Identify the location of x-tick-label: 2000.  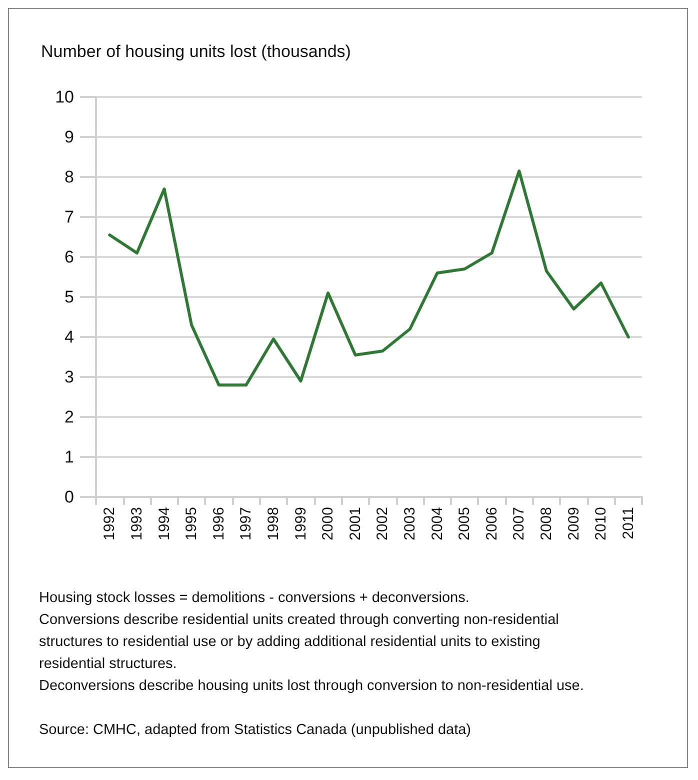
(328, 523).